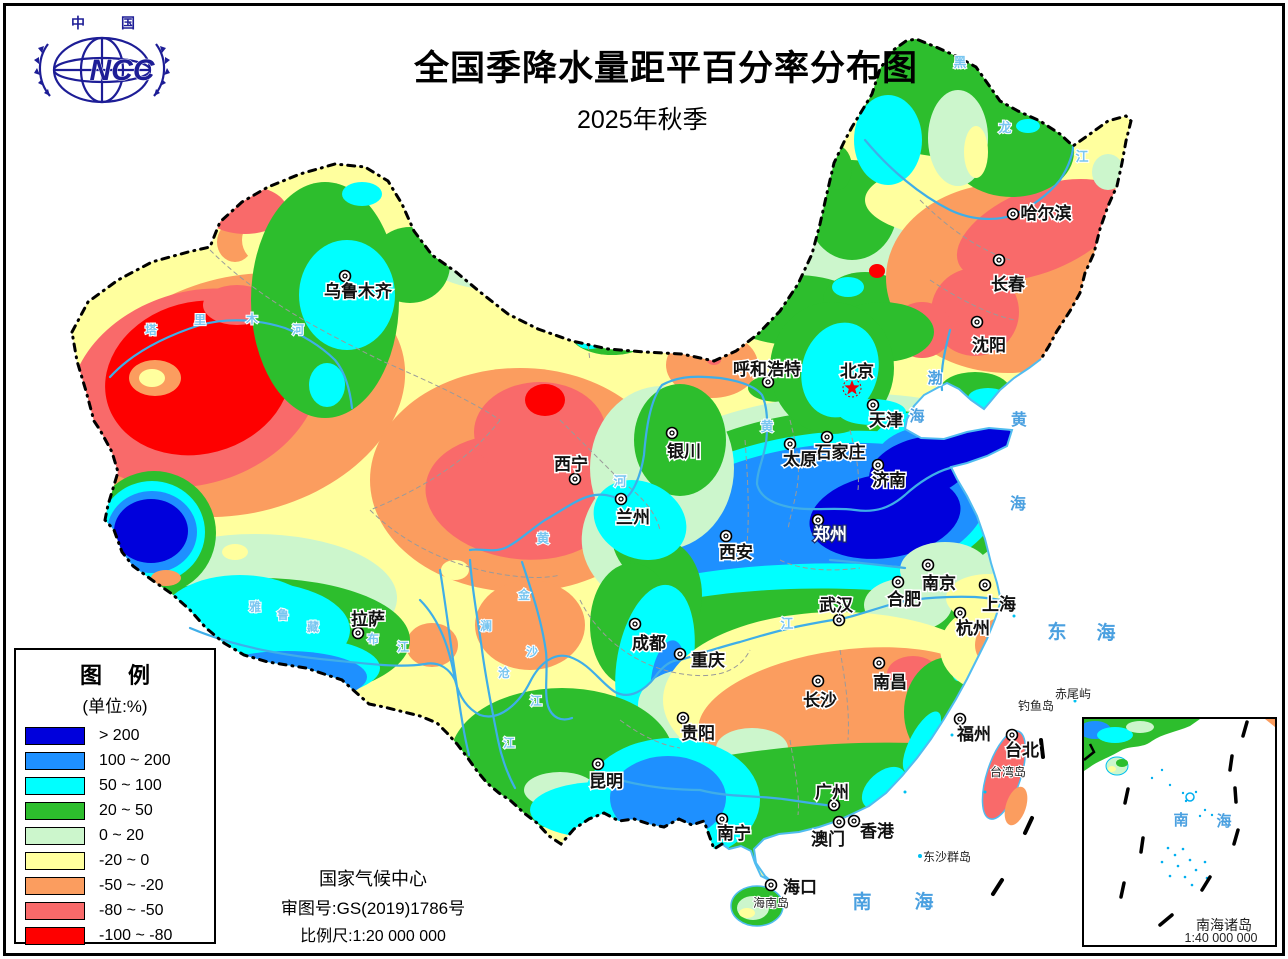 This screenshot has width=1288, height=959. I want to click on capital-star-icon, so click(852, 387).